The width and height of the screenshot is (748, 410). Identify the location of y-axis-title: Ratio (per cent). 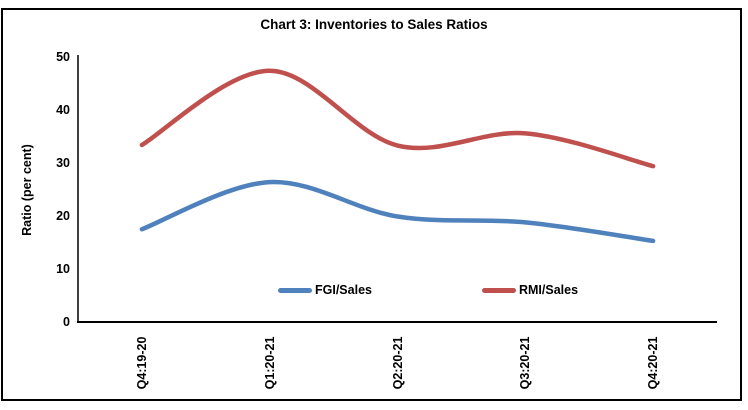
(27, 190).